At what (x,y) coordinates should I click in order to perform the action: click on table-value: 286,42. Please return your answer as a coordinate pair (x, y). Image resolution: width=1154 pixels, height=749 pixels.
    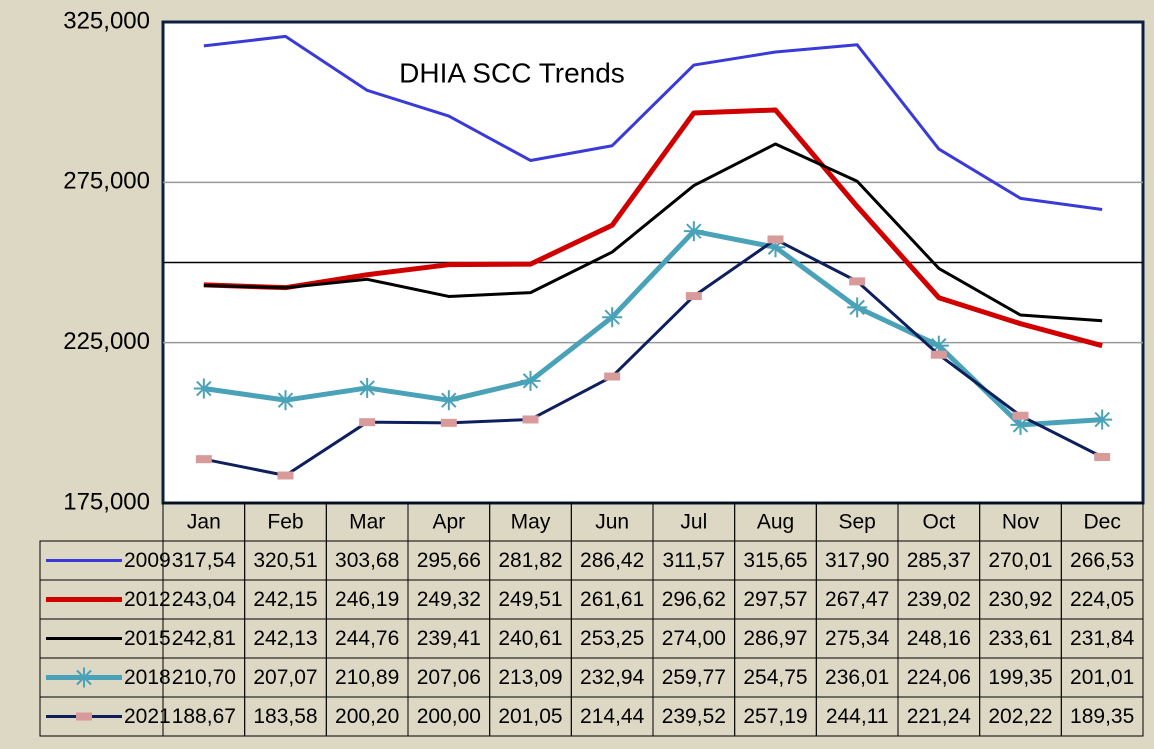
    Looking at the image, I should click on (612, 560).